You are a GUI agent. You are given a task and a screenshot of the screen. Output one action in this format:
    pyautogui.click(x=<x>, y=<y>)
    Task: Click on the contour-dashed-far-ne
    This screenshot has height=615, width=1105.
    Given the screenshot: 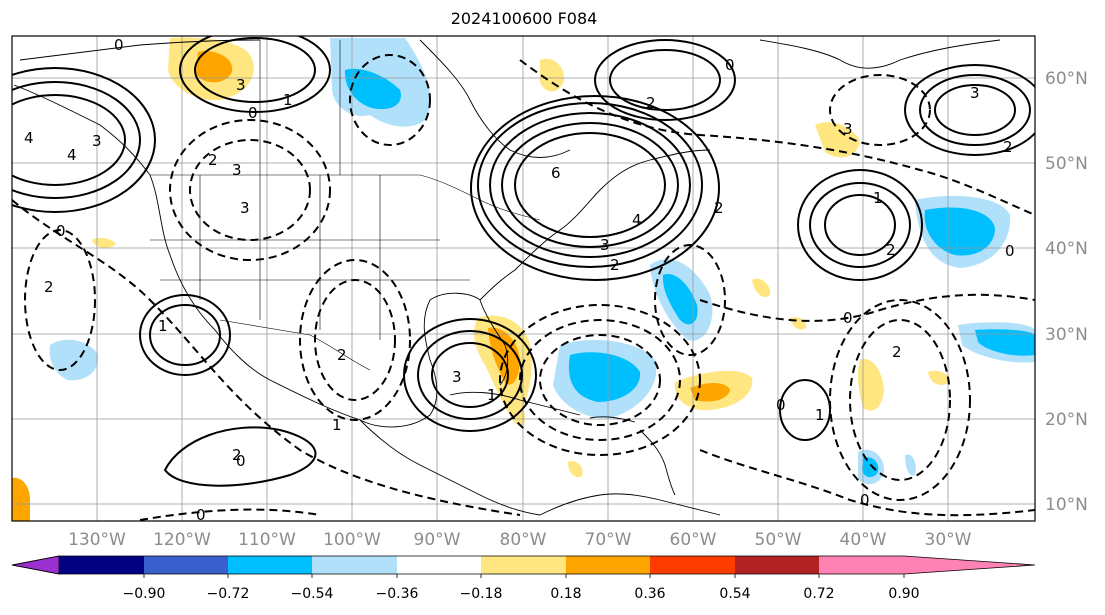 What is the action you would take?
    pyautogui.click(x=880, y=110)
    